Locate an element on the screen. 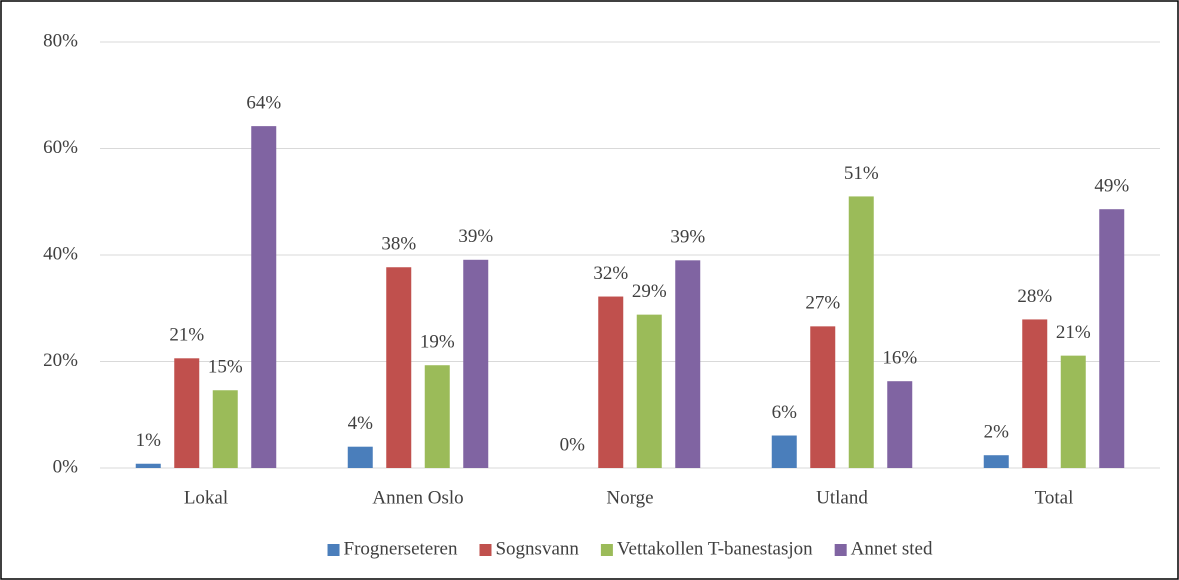 The height and width of the screenshot is (580, 1179). y-tick-label: 0% is located at coordinates (66, 466).